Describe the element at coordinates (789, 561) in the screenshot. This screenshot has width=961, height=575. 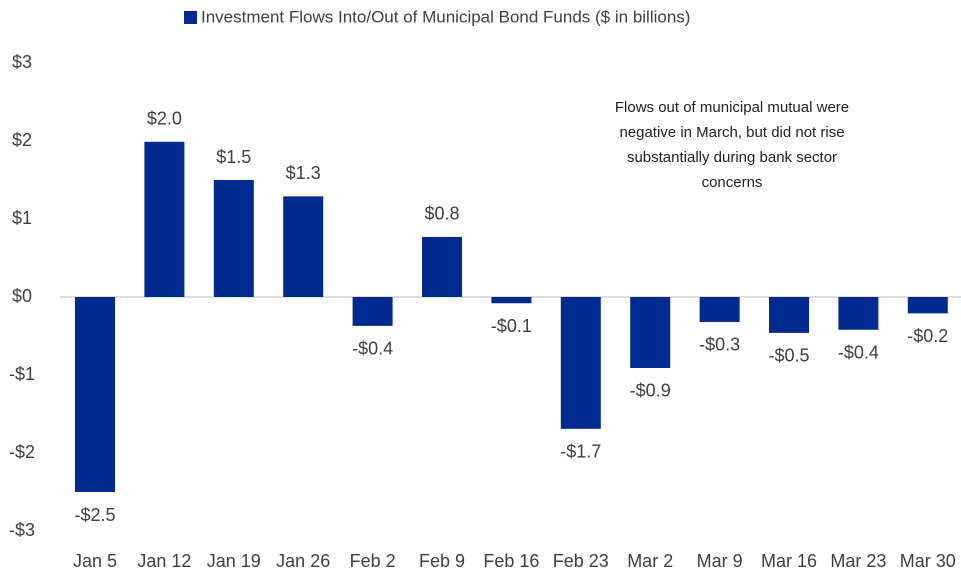
I see `x-tick-label: Mar 16` at that location.